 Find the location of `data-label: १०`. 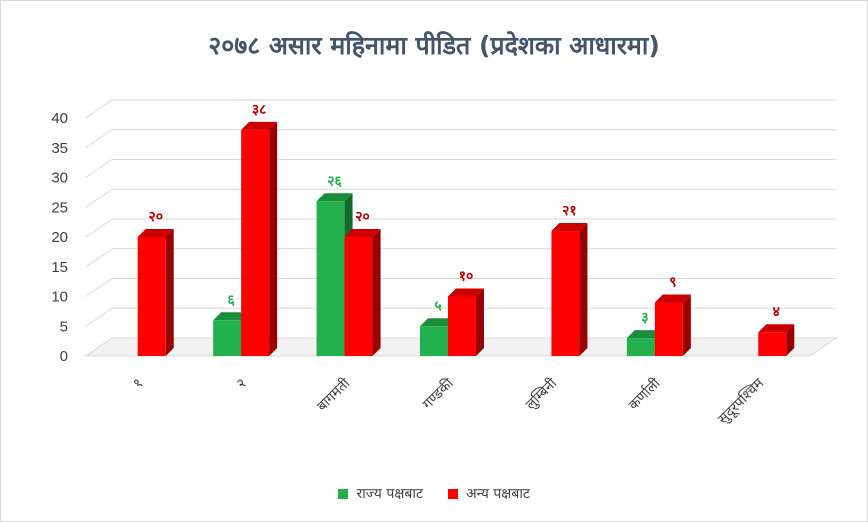

data-label: १० is located at coordinates (466, 277).